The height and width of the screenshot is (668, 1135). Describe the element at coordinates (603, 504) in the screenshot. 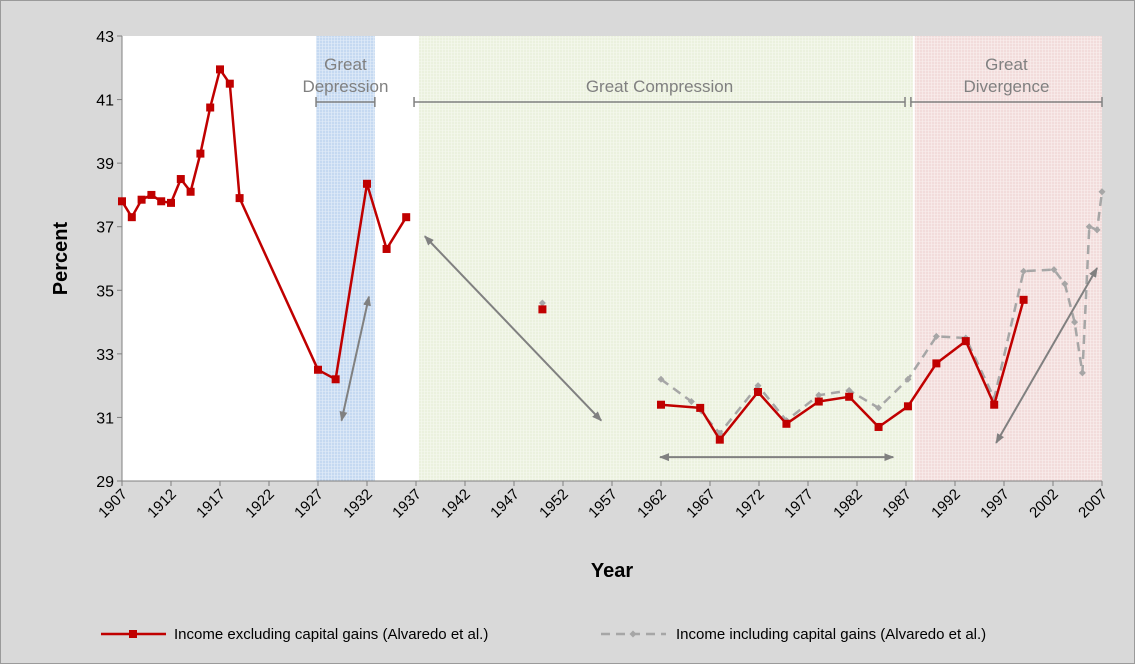

I see `x-tick-label: 1957` at that location.